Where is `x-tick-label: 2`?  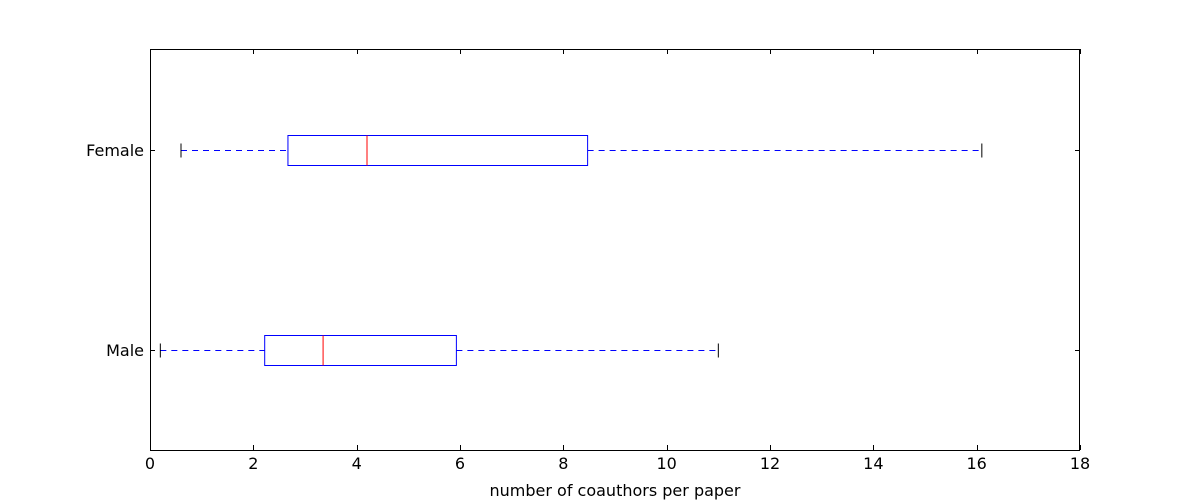 x-tick-label: 2 is located at coordinates (253, 463).